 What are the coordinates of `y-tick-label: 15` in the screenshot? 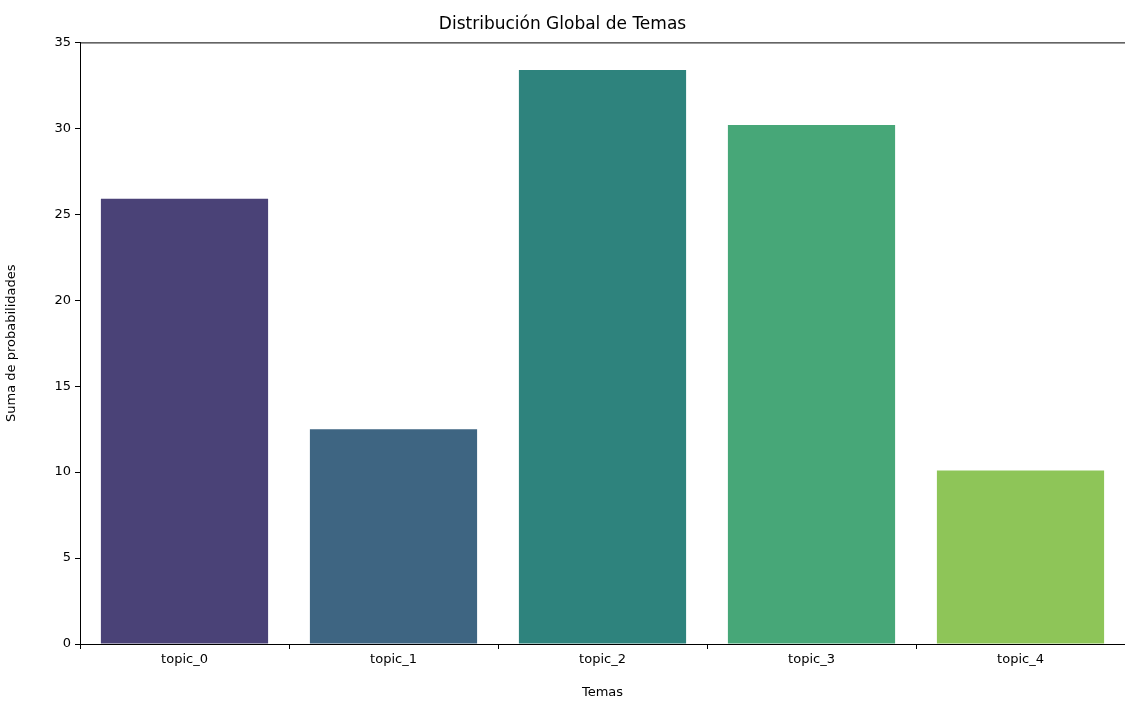 It's located at (62, 385).